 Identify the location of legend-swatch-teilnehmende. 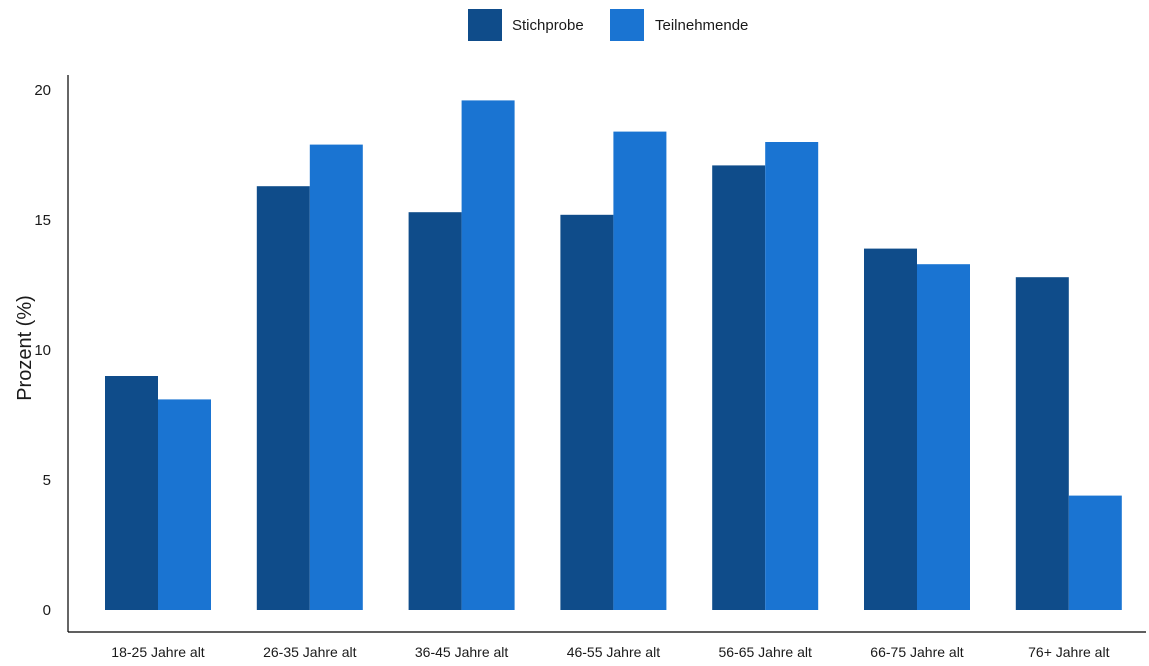
(627, 25).